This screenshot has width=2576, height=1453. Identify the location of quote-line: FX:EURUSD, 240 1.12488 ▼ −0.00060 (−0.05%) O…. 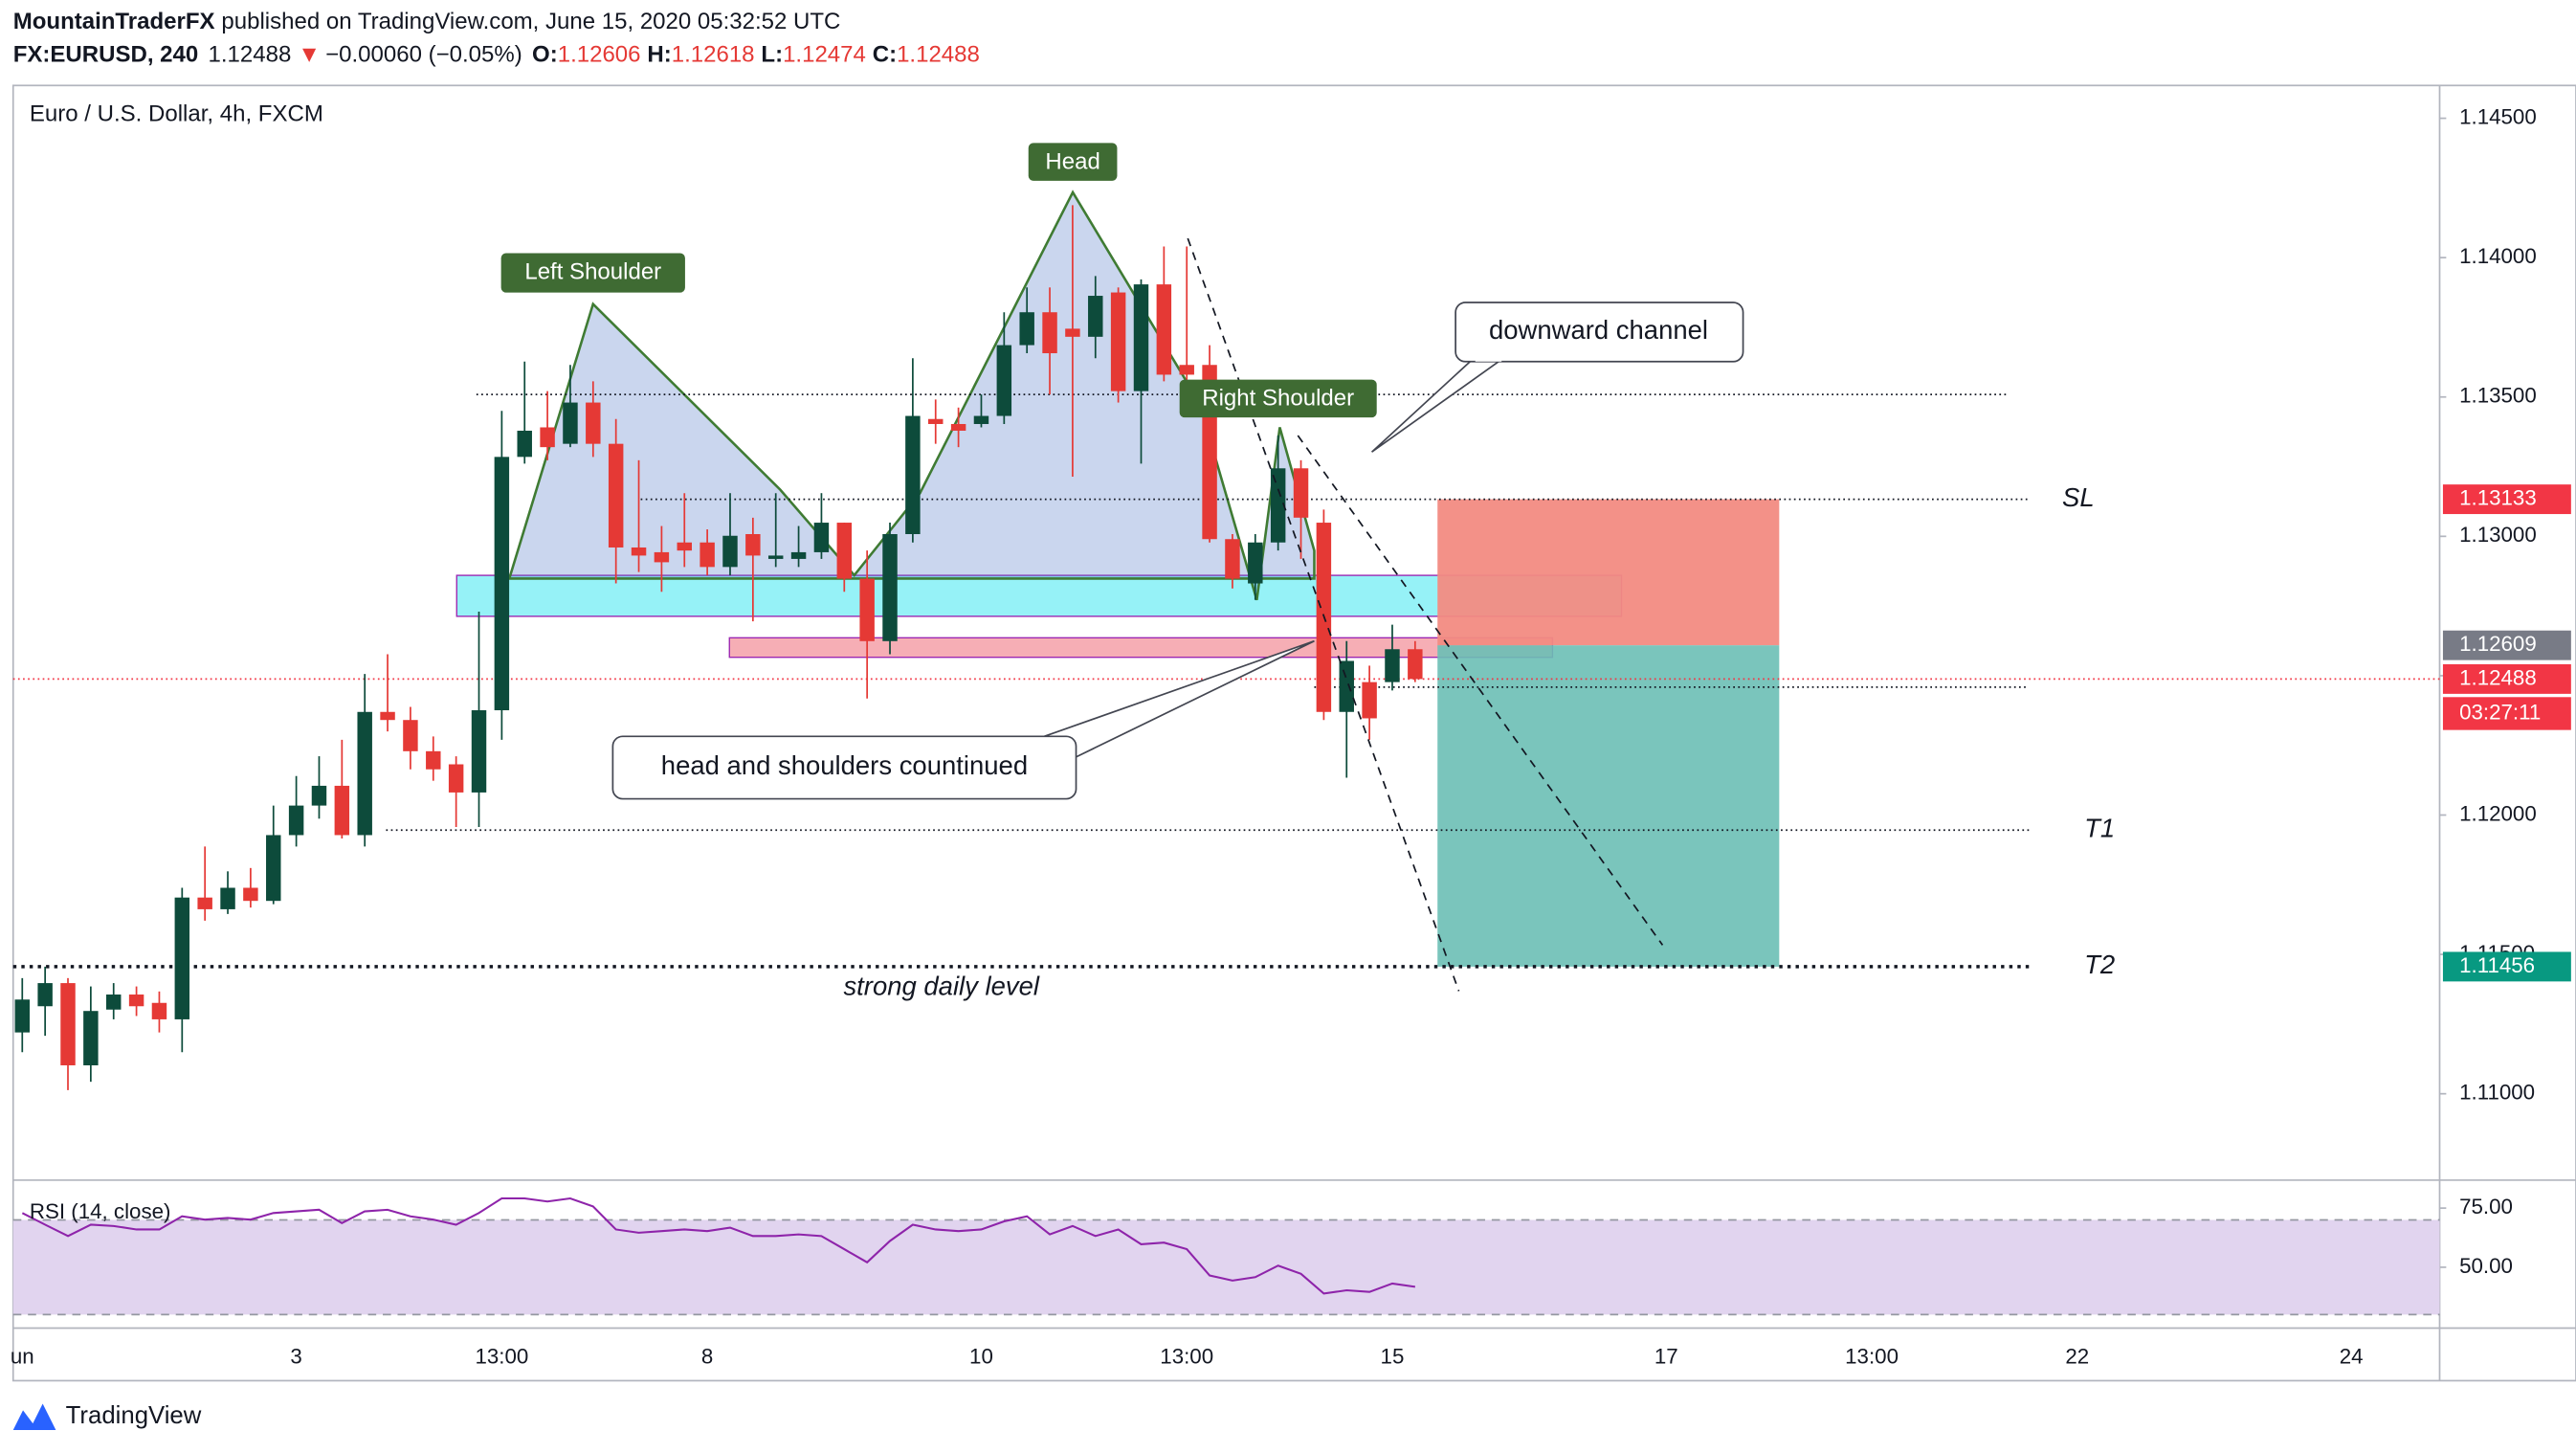
(496, 55).